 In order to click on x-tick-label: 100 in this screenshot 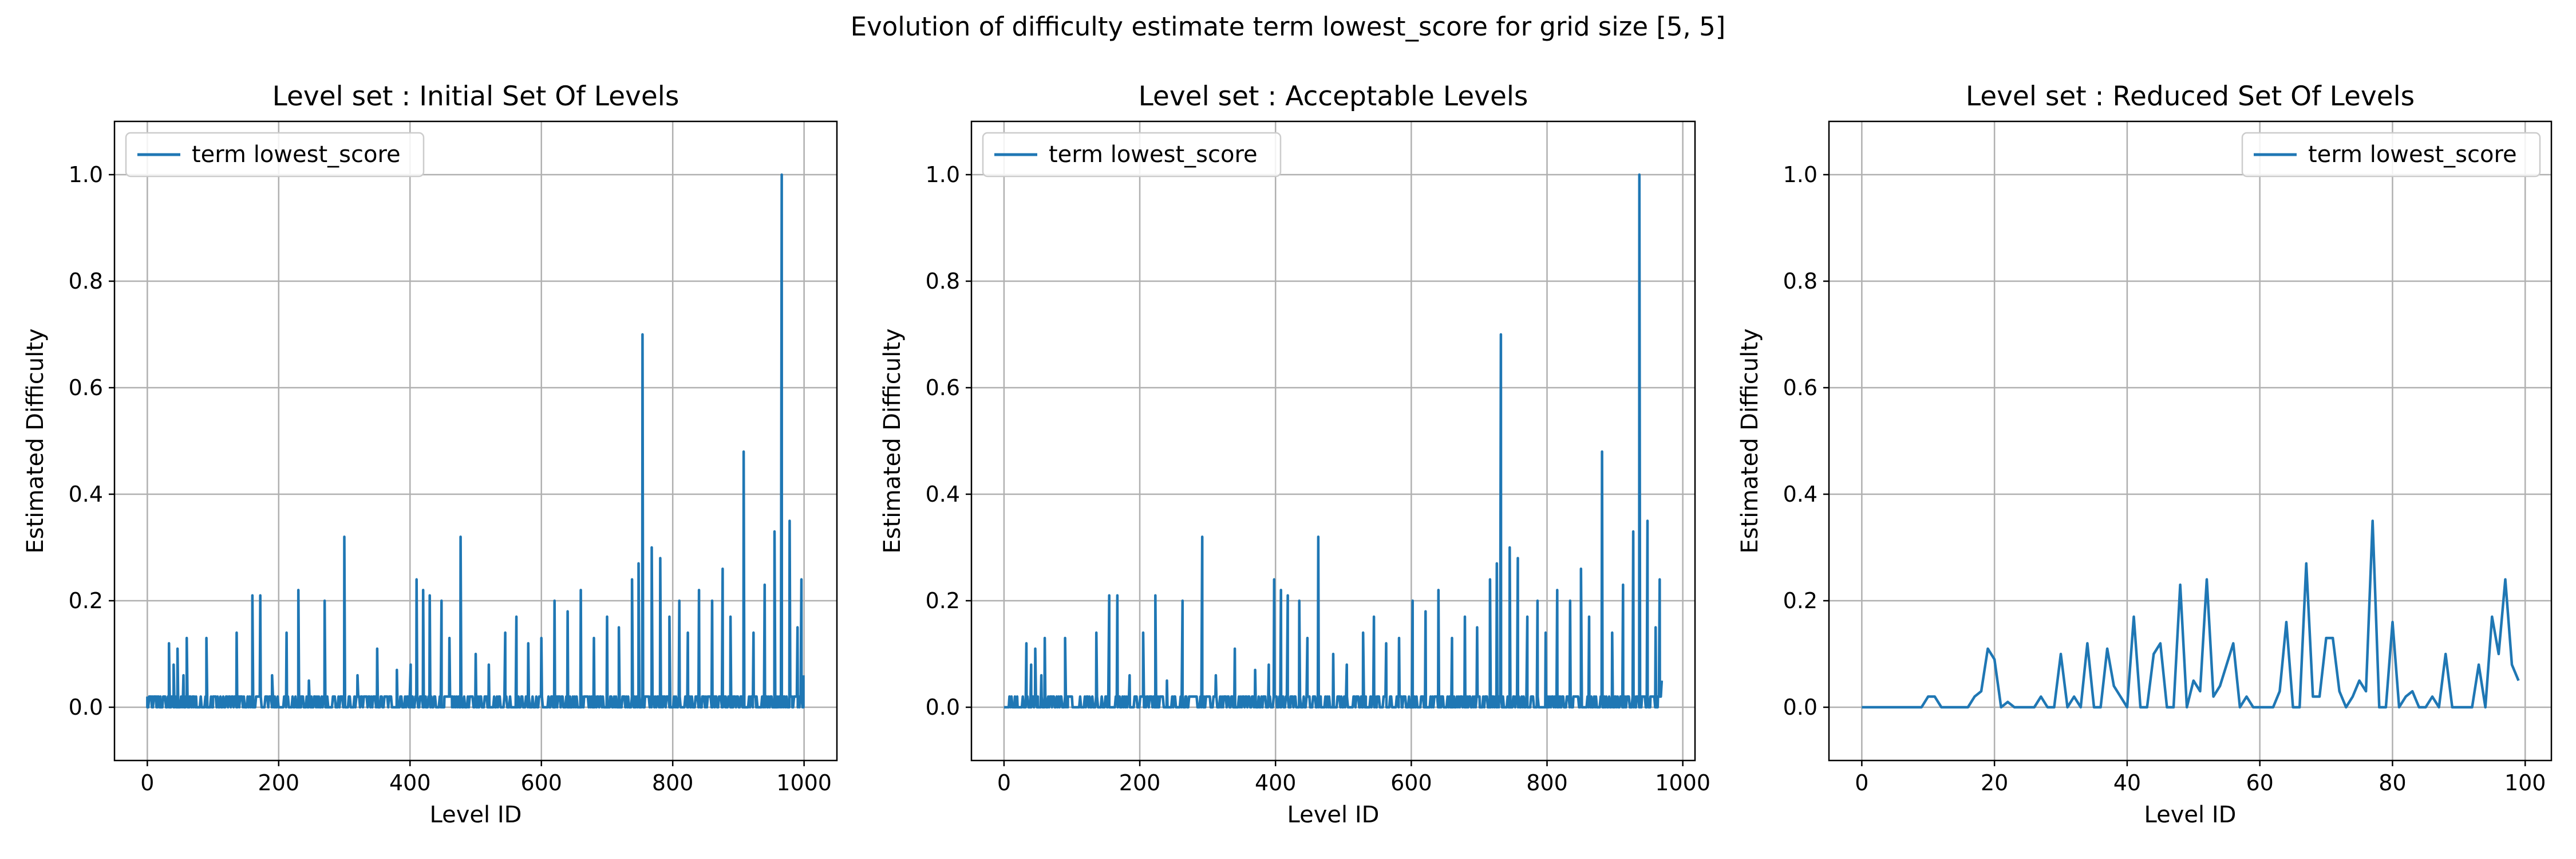, I will do `click(2525, 782)`.